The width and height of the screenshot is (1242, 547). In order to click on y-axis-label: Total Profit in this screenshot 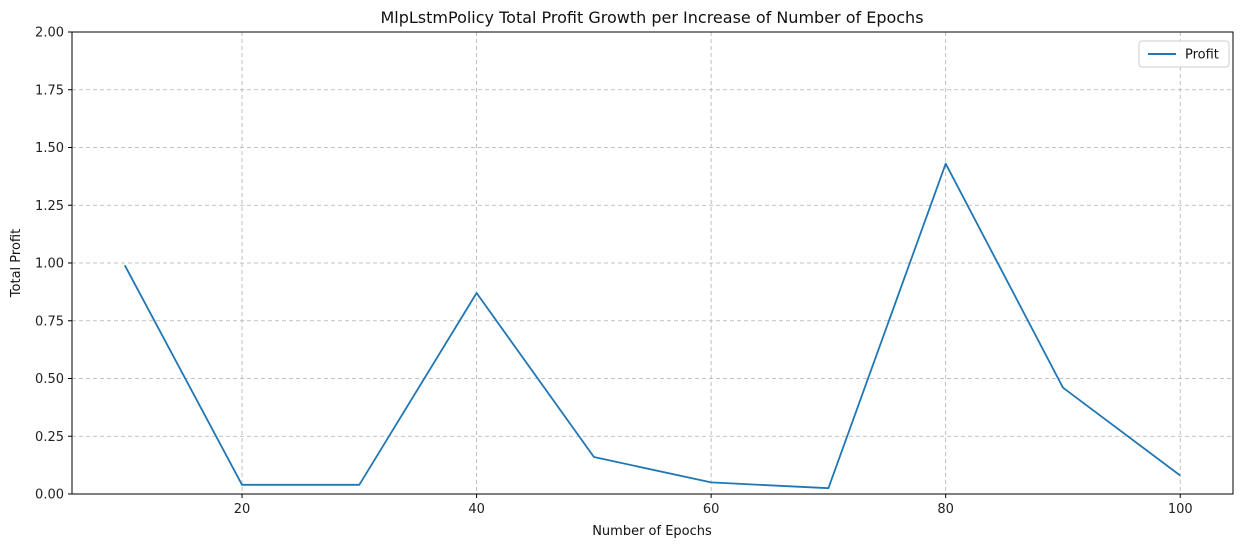, I will do `click(16, 263)`.